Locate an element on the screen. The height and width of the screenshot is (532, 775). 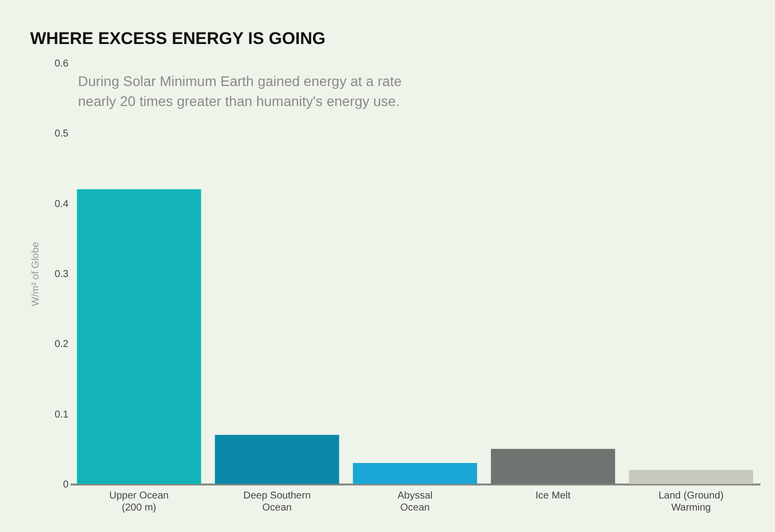
y-tick-label: 0 is located at coordinates (65, 485).